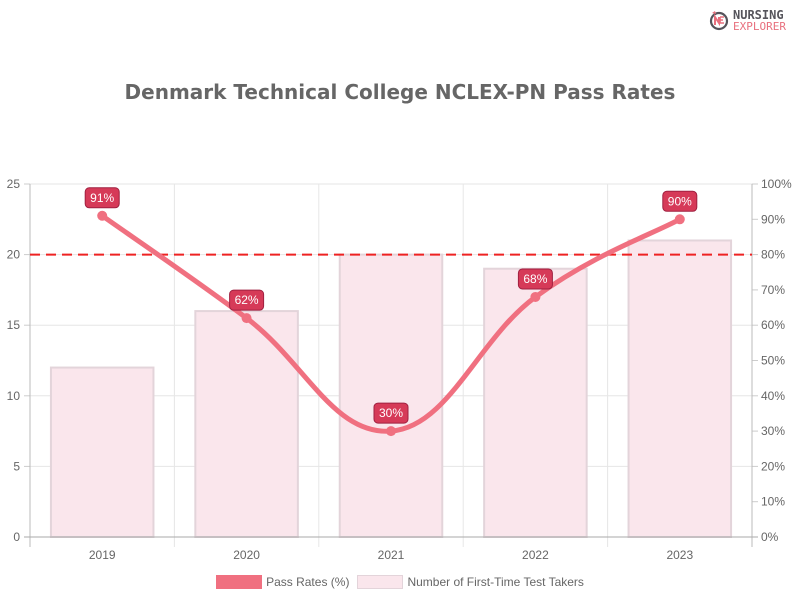 The image size is (800, 600). Describe the element at coordinates (246, 555) in the screenshot. I see `x-axis-tick: 2020` at that location.